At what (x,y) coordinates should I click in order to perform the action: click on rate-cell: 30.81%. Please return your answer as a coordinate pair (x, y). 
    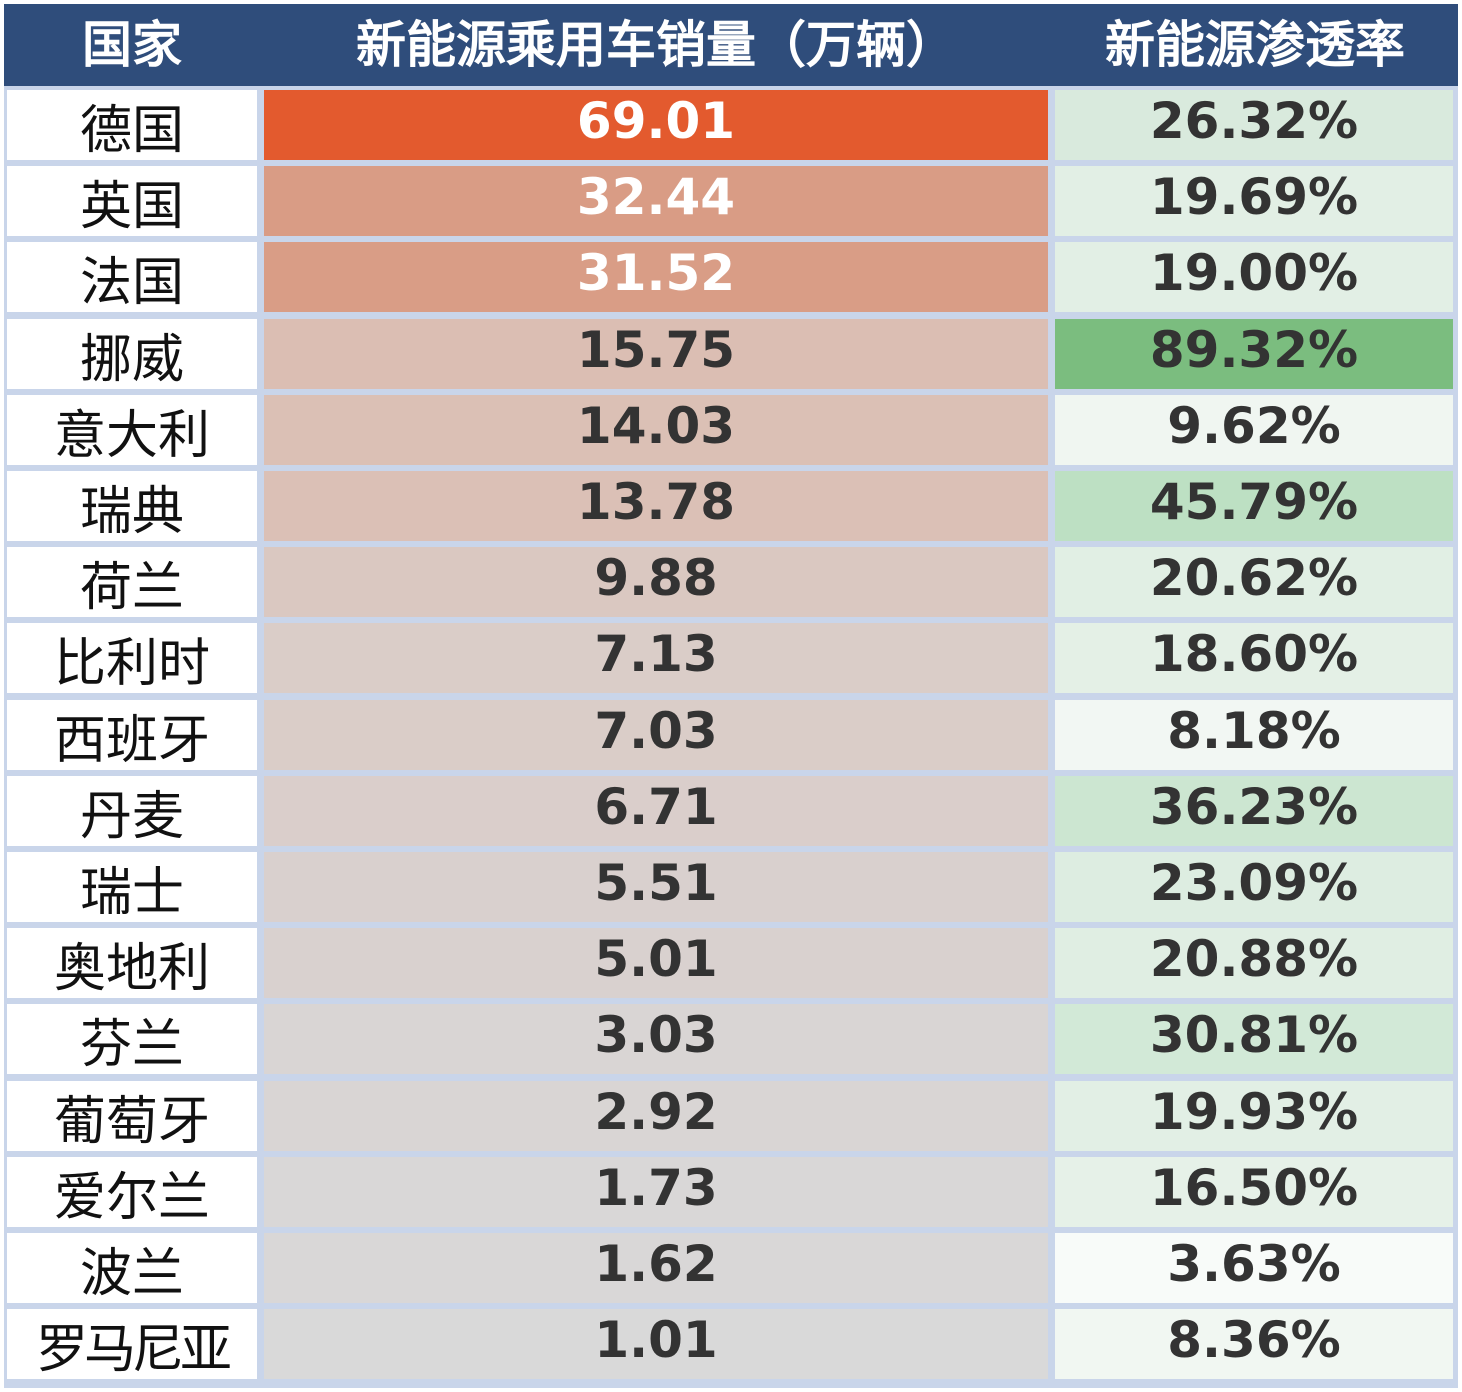
    Looking at the image, I should click on (1254, 1039).